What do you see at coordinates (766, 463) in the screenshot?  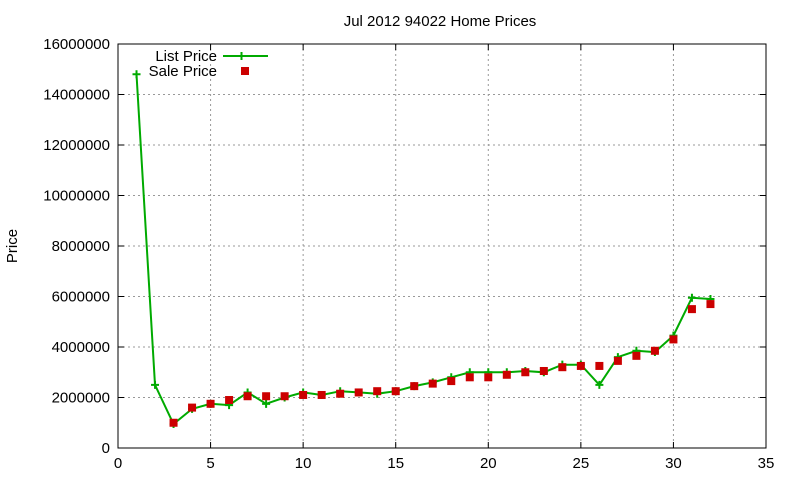 I see `x-tick-label: 35` at bounding box center [766, 463].